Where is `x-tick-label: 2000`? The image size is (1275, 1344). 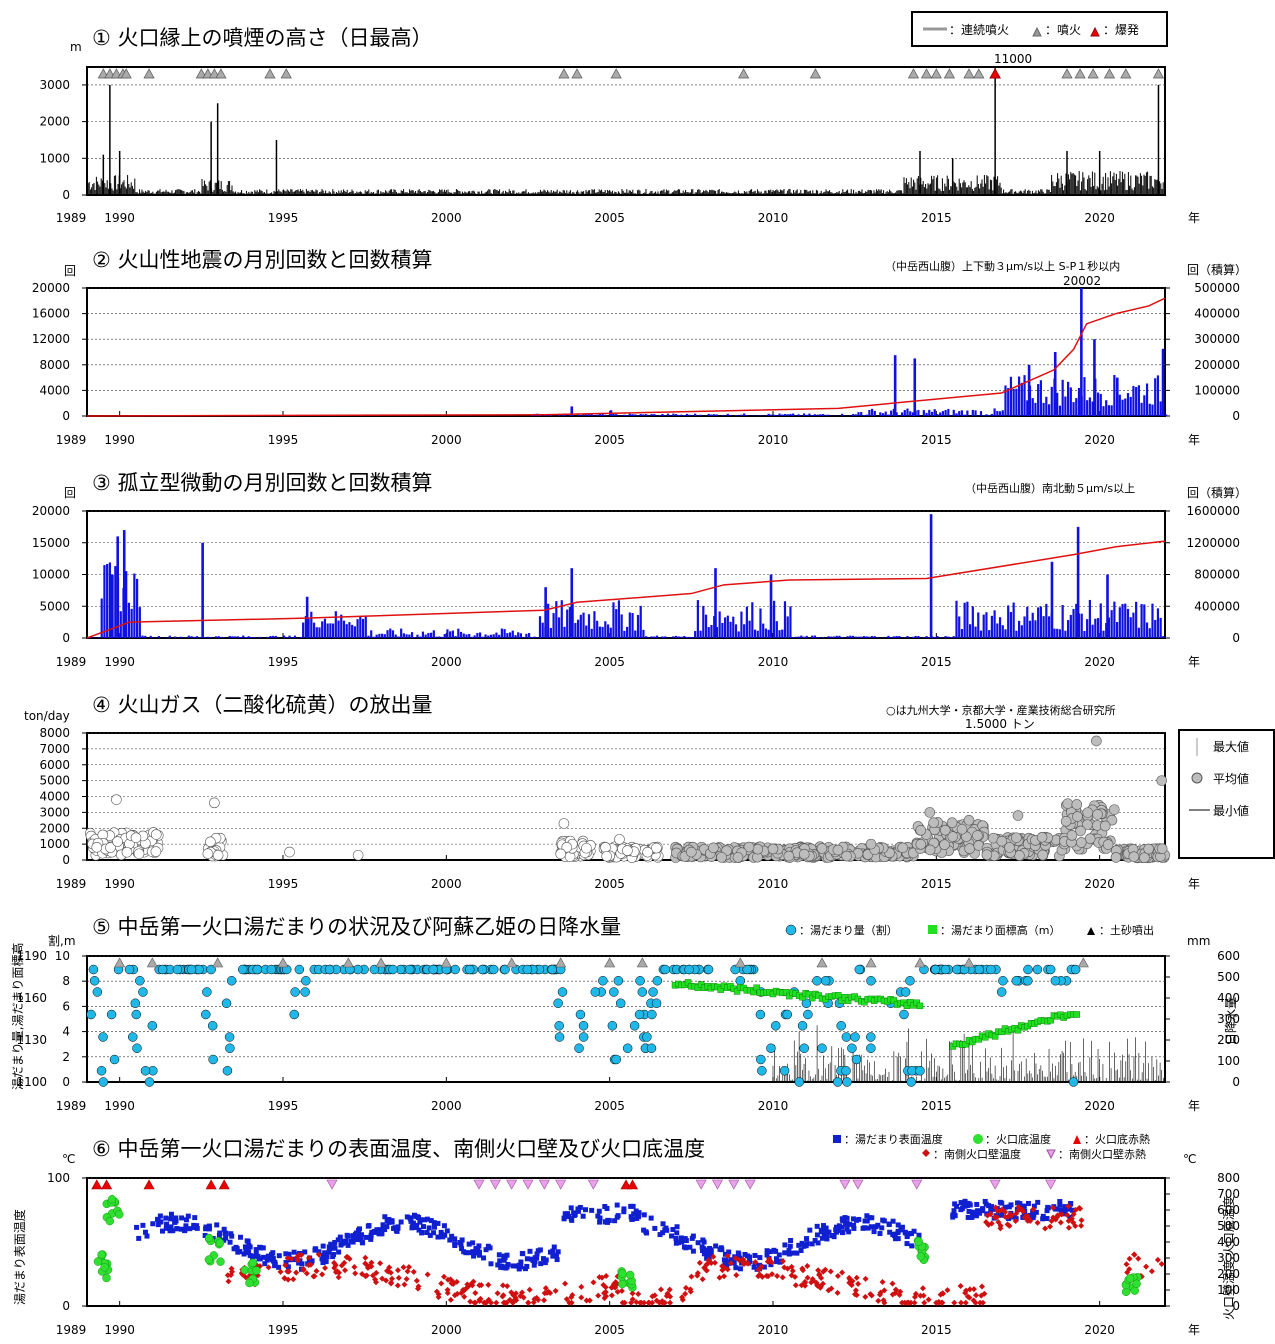 x-tick-label: 2000 is located at coordinates (446, 662).